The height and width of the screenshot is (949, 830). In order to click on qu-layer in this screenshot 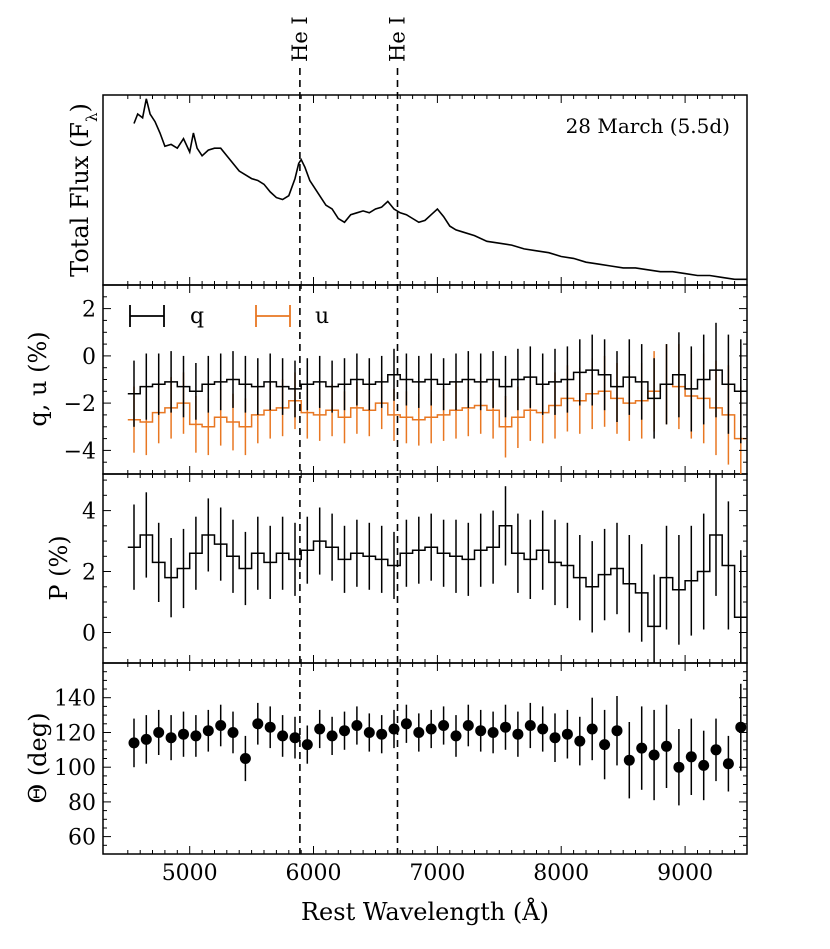, I will do `click(437, 398)`.